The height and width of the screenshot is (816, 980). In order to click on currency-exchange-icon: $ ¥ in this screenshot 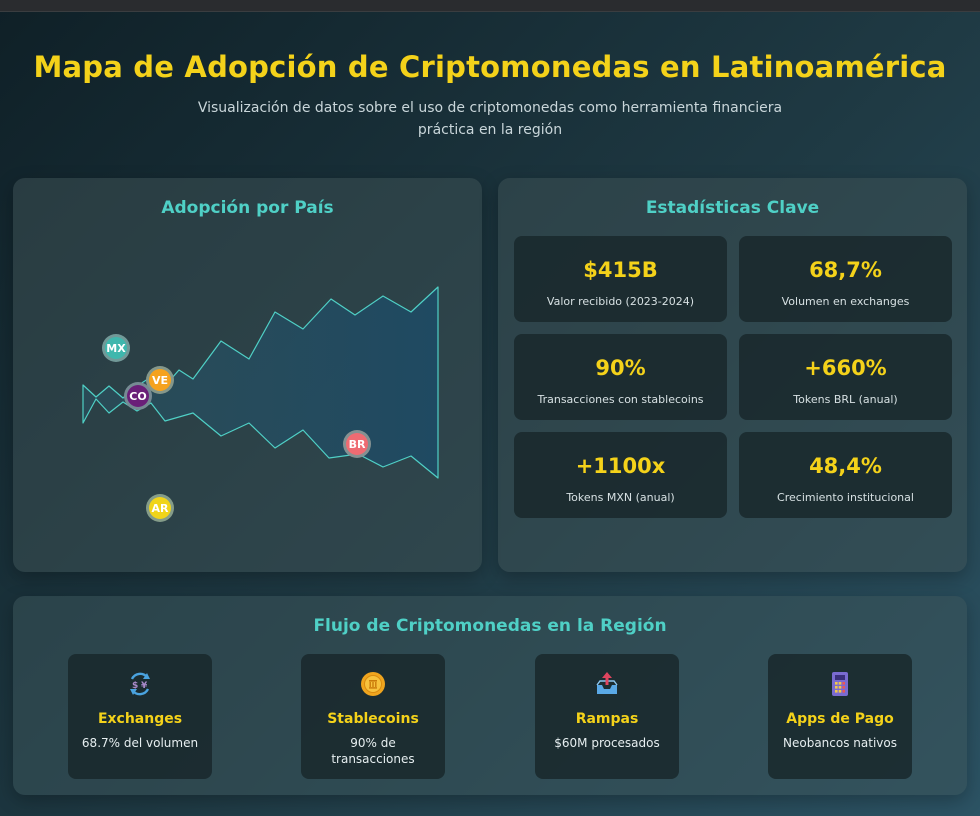, I will do `click(140, 684)`.